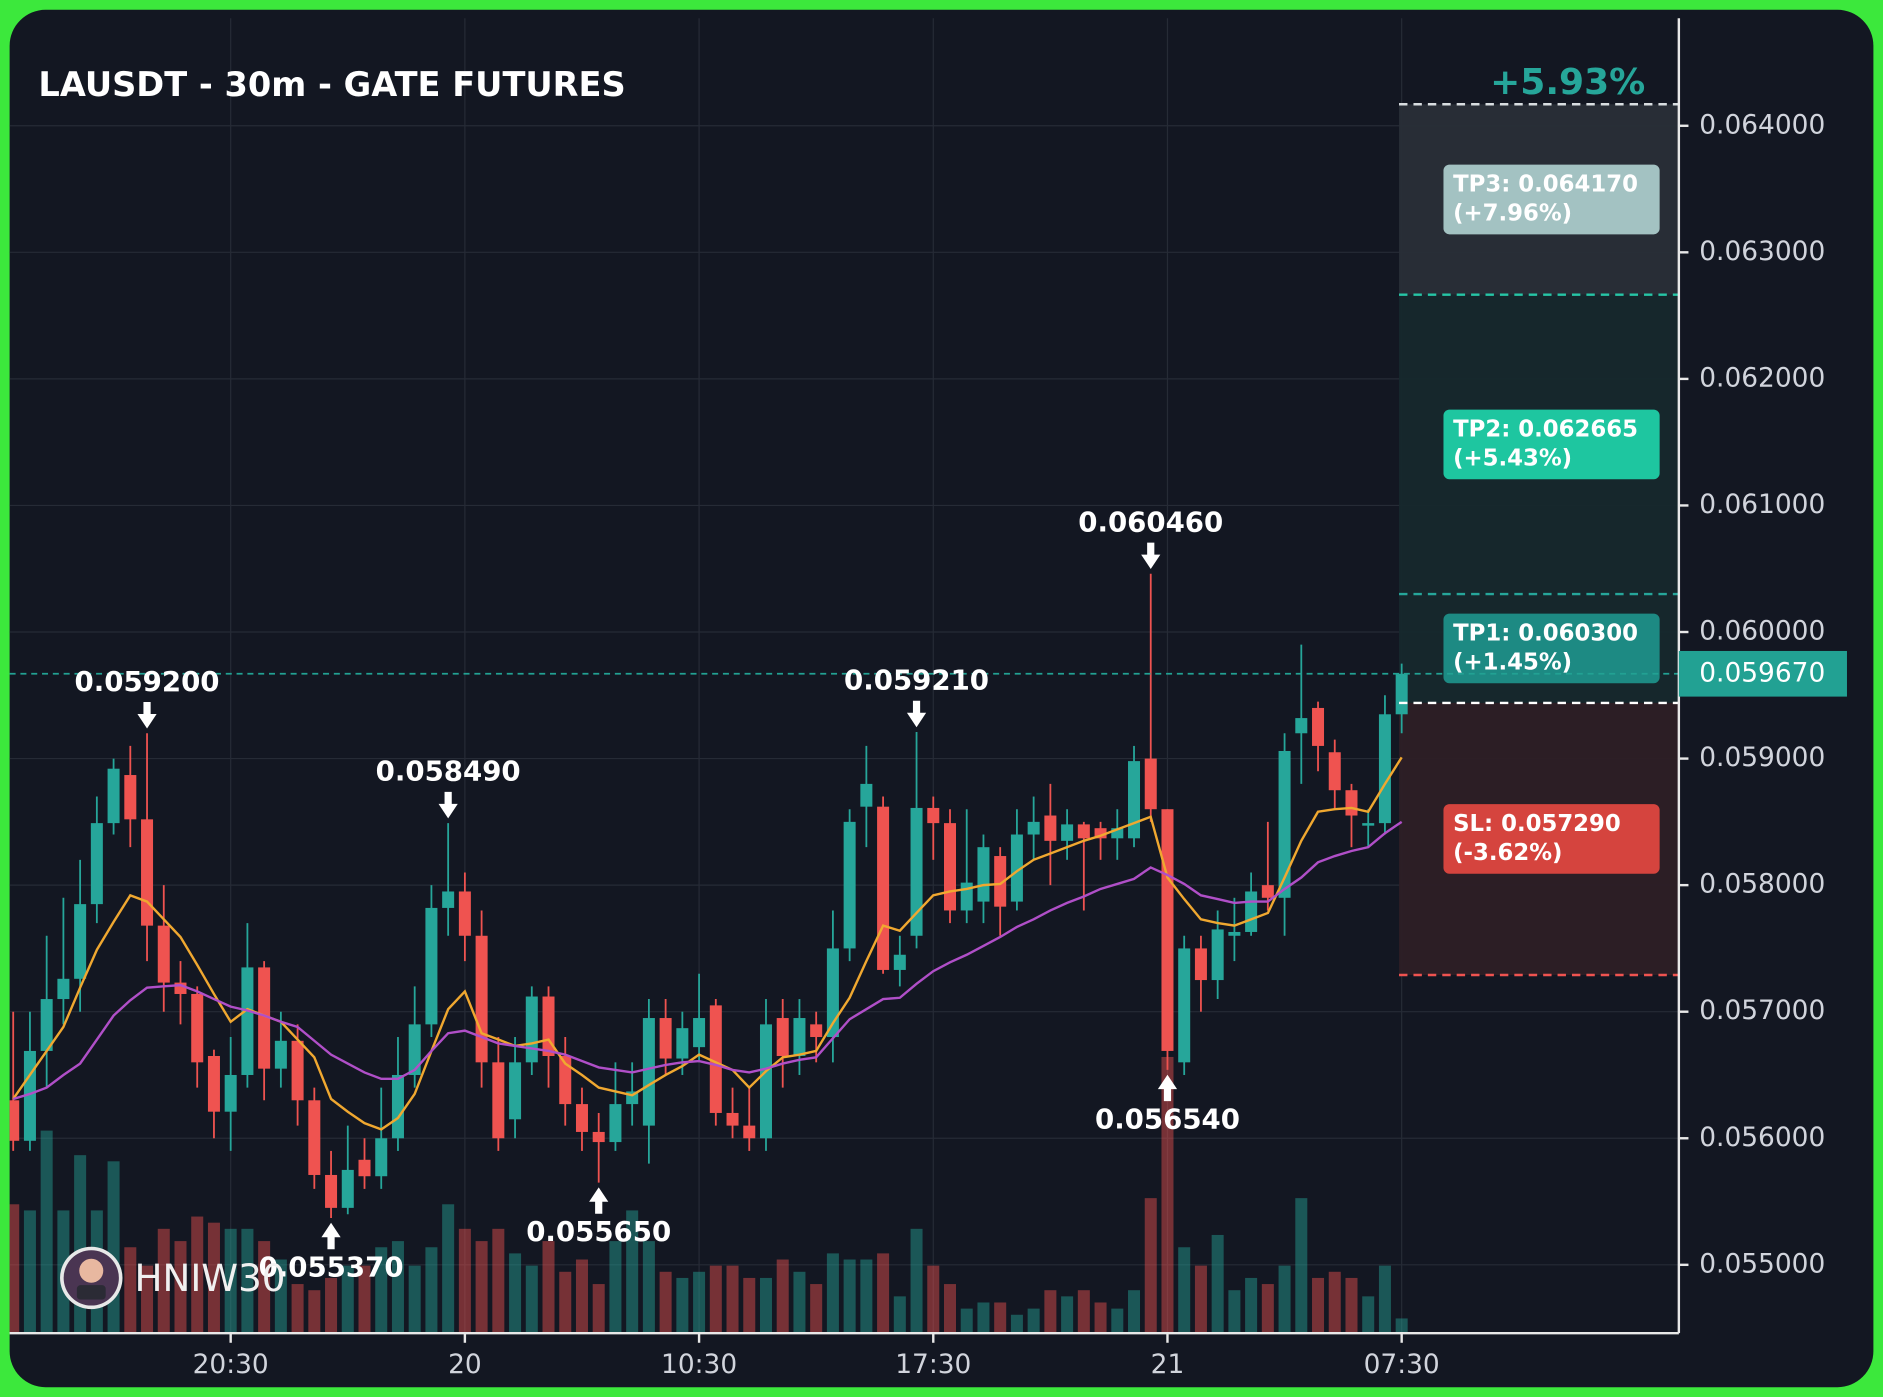 This screenshot has width=1883, height=1397. I want to click on y-tick-label: 0.062000, so click(1762, 377).